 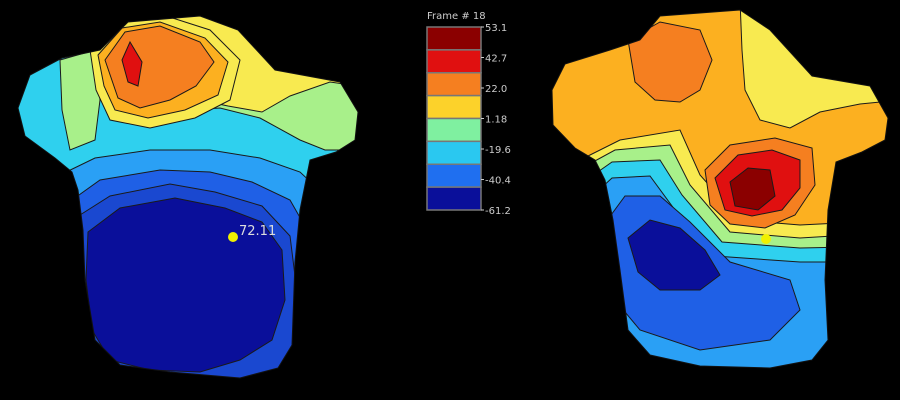 I want to click on left-region-red, so click(x=132, y=63).